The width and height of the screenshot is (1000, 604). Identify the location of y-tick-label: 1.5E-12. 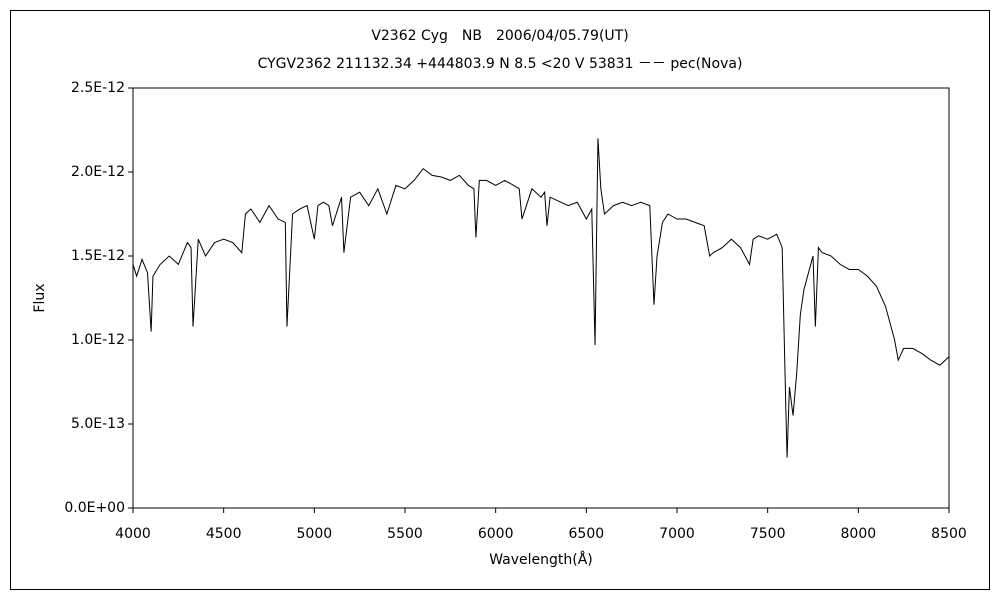
(98, 256).